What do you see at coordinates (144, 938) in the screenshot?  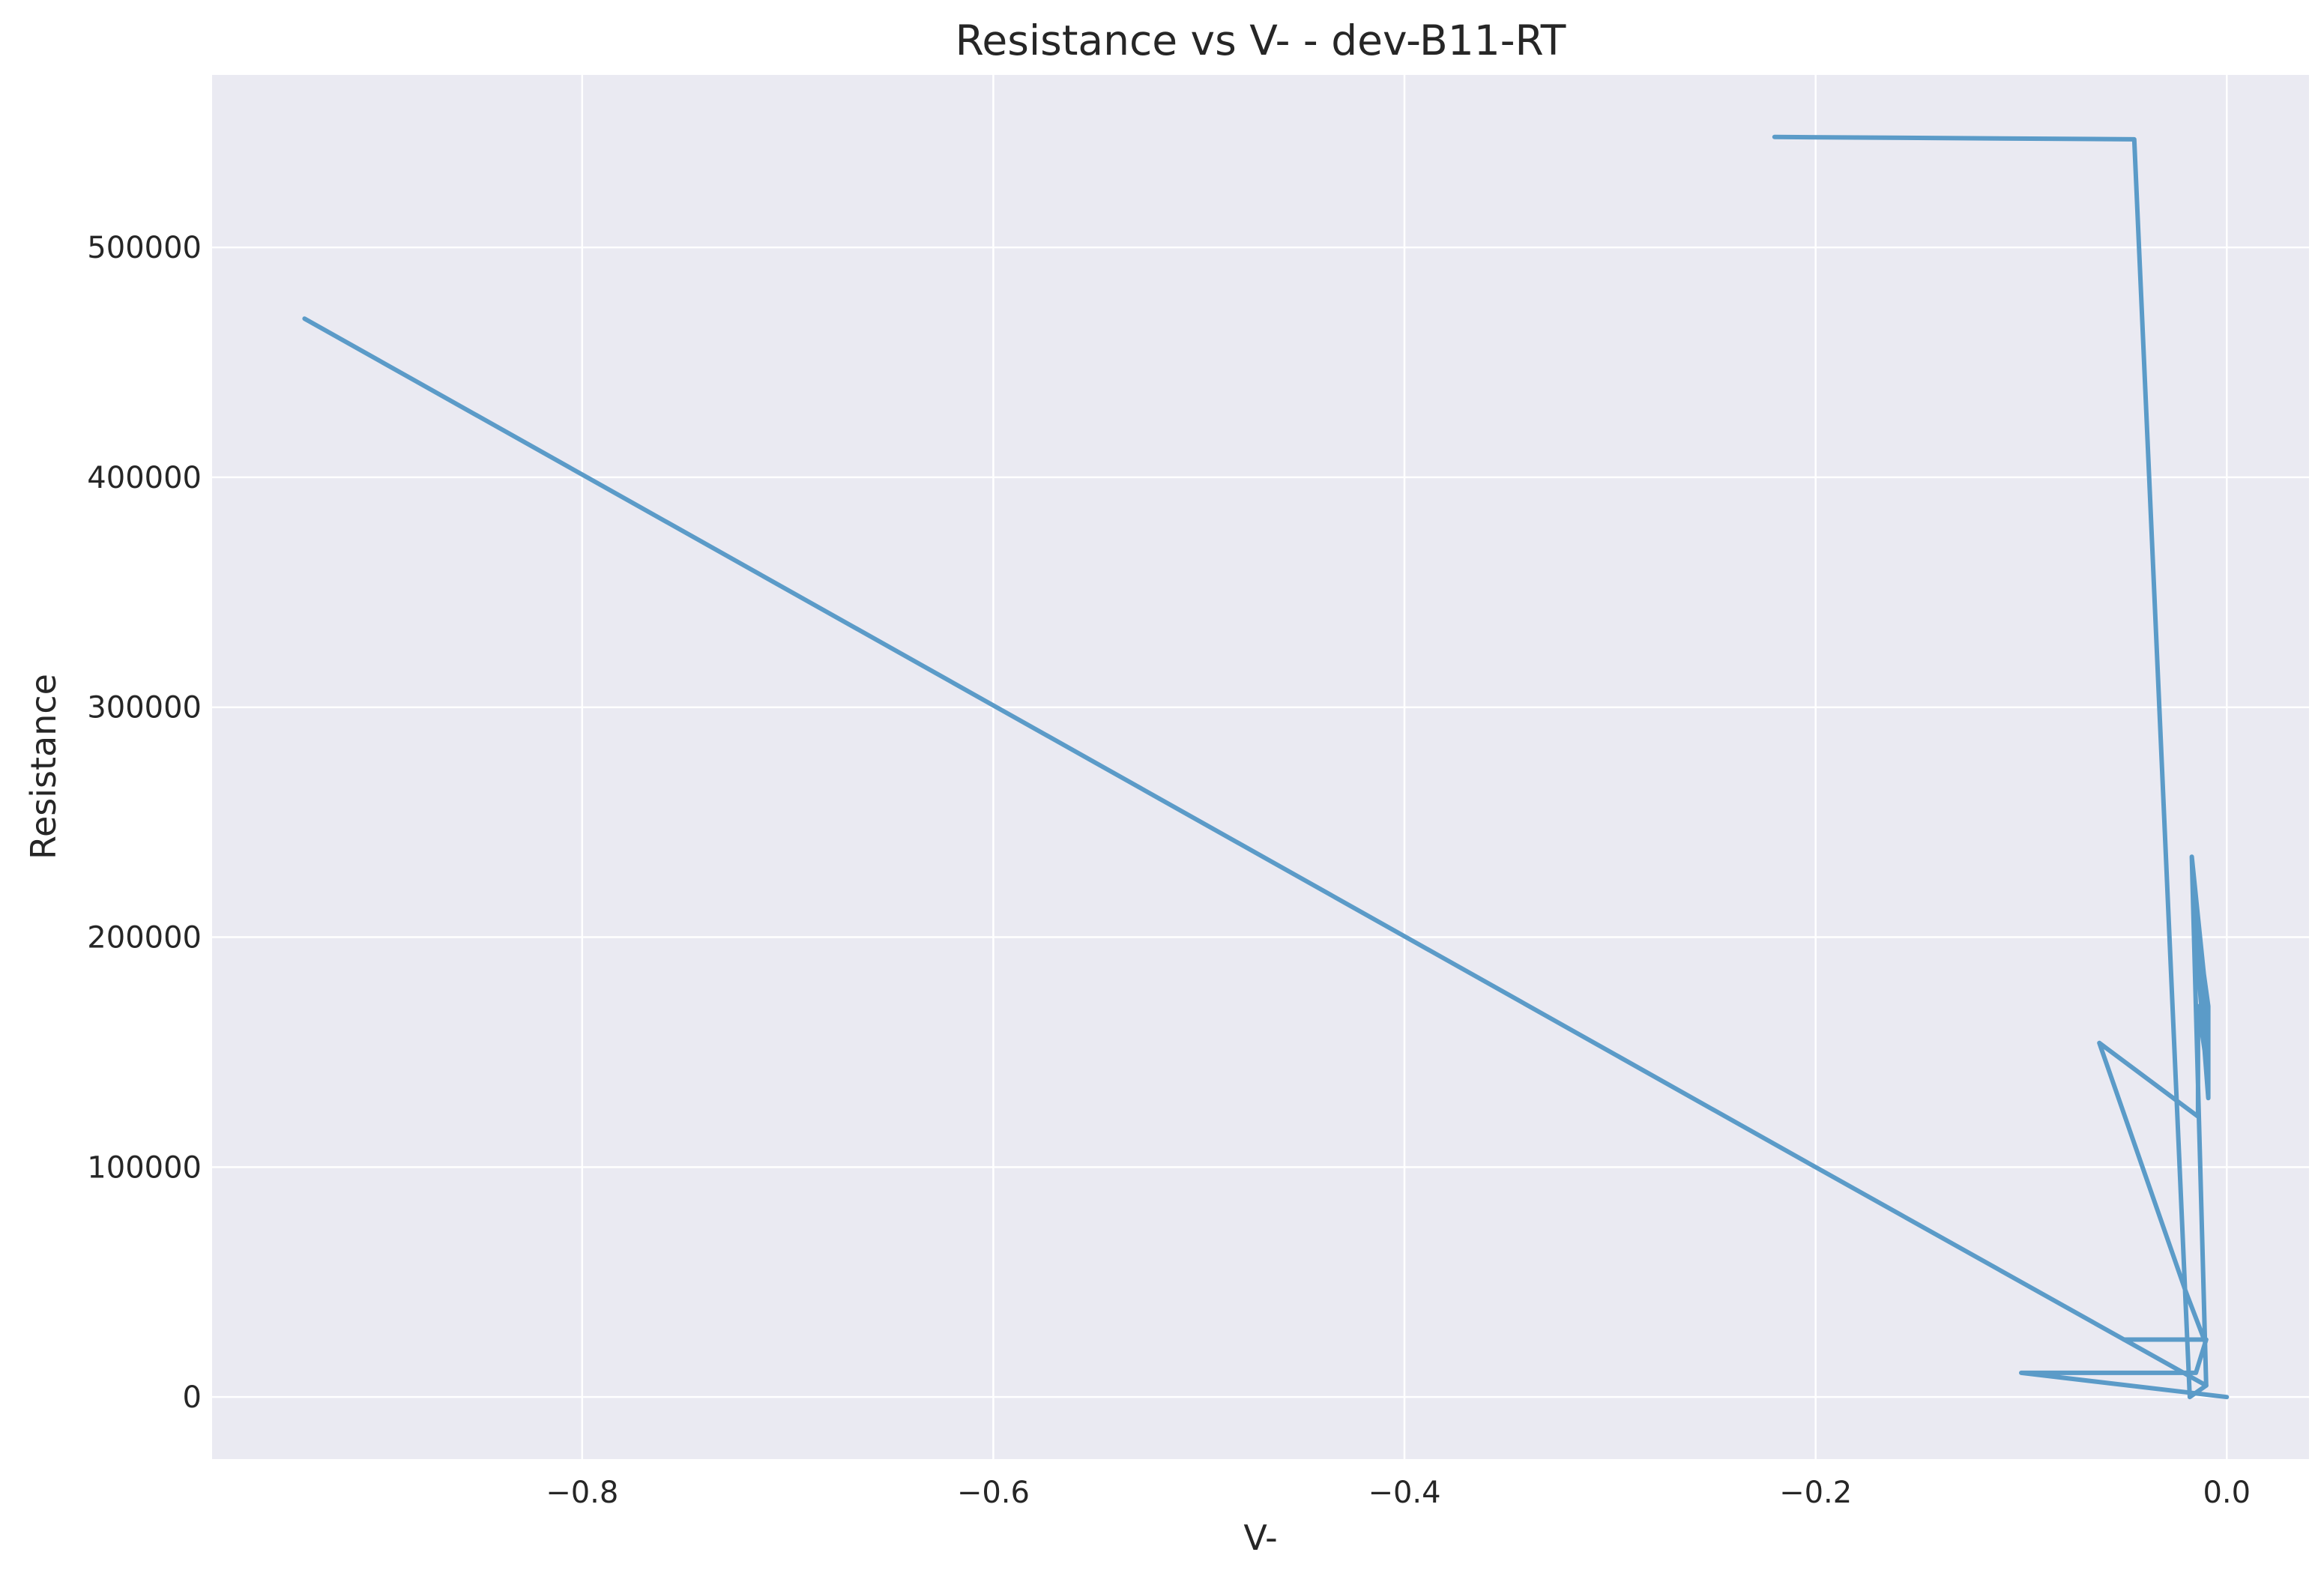 I see `y-tick-label: 200000` at bounding box center [144, 938].